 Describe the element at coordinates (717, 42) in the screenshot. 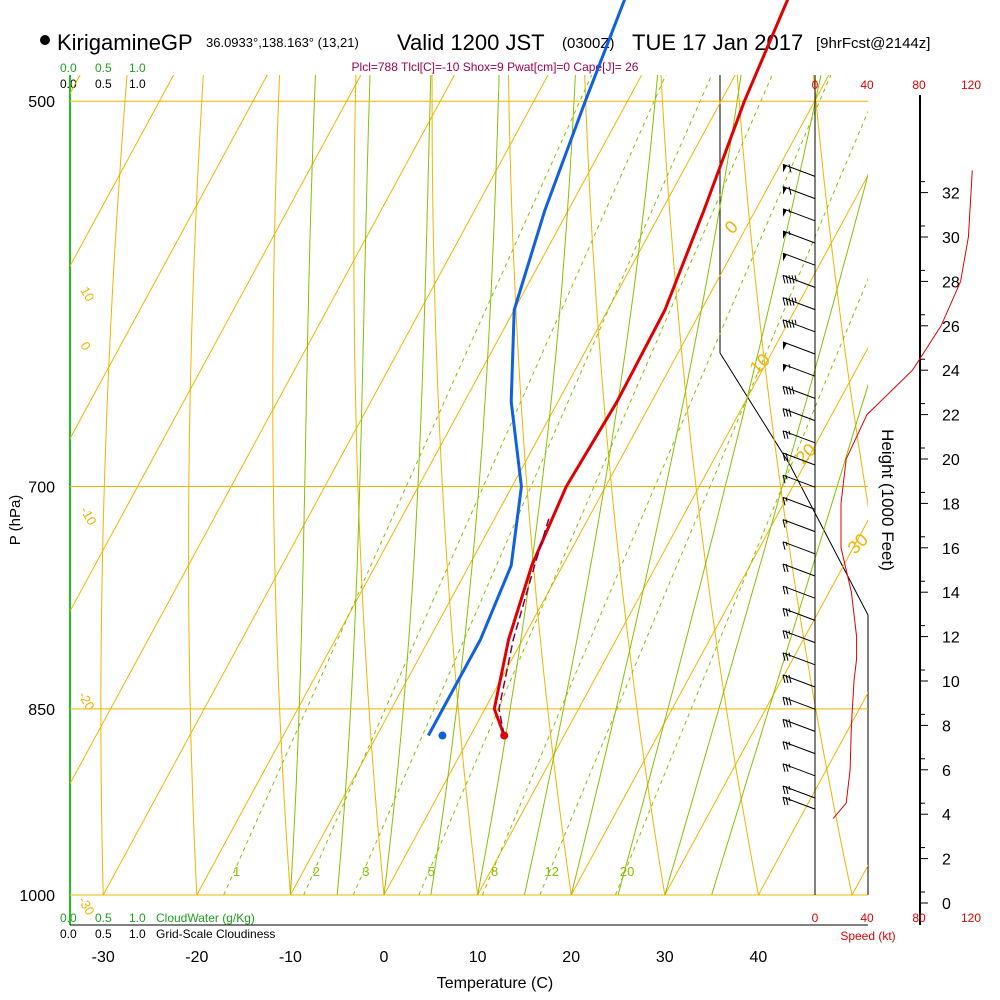

I see `valid-date: TUE 17 Jan 2017` at that location.